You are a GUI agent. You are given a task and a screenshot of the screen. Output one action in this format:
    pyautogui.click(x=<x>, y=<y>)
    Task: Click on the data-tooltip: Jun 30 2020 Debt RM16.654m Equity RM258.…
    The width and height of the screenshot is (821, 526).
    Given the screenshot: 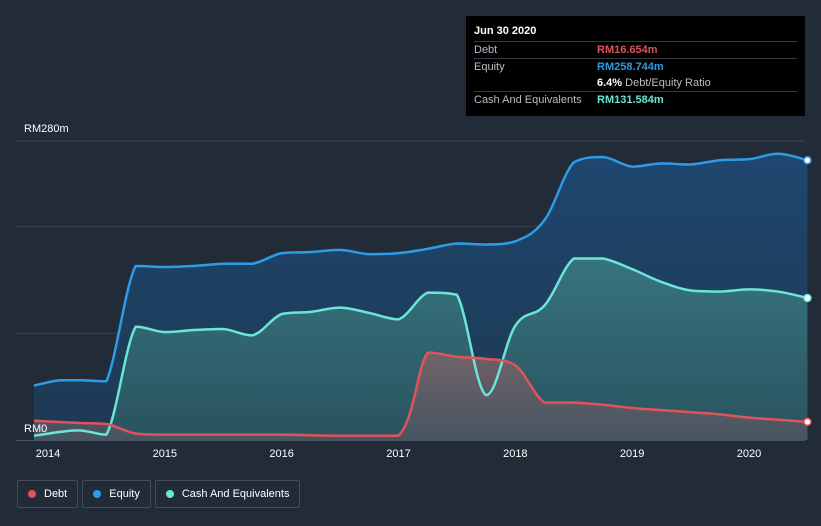 What is the action you would take?
    pyautogui.click(x=635, y=66)
    